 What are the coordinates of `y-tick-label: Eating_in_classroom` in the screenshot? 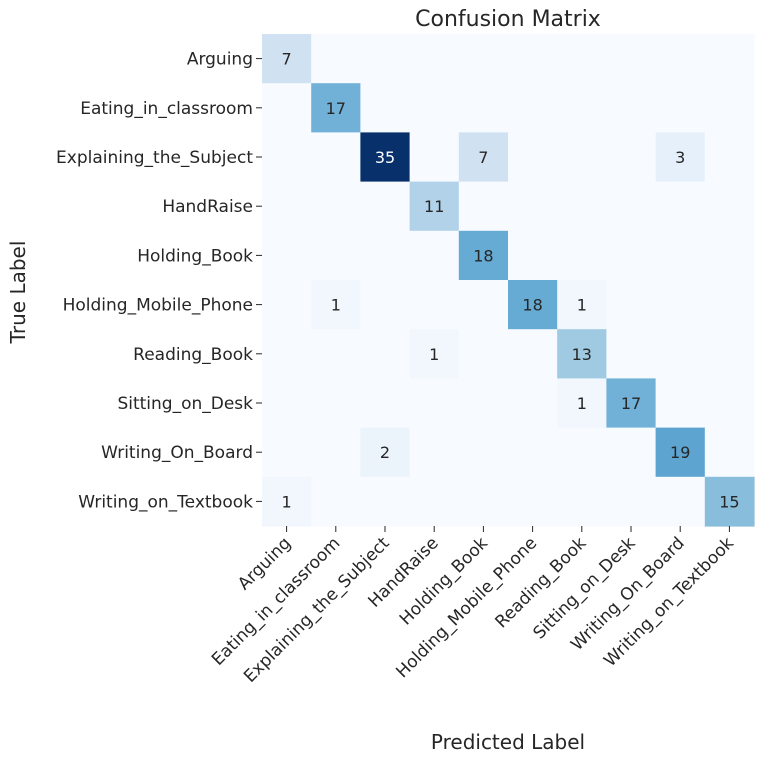 It's located at (166, 109).